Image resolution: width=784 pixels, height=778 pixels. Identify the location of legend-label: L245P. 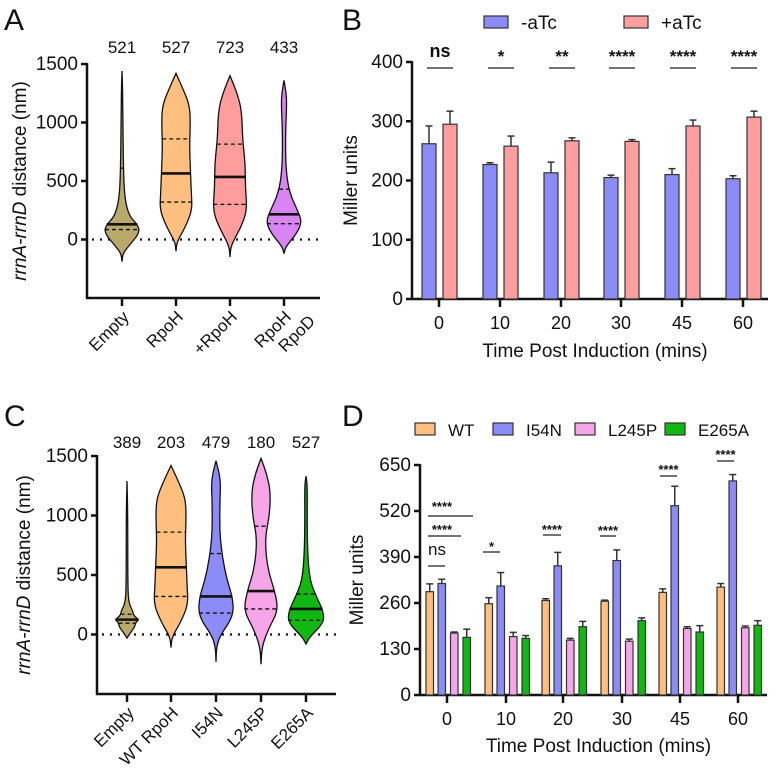
(632, 430).